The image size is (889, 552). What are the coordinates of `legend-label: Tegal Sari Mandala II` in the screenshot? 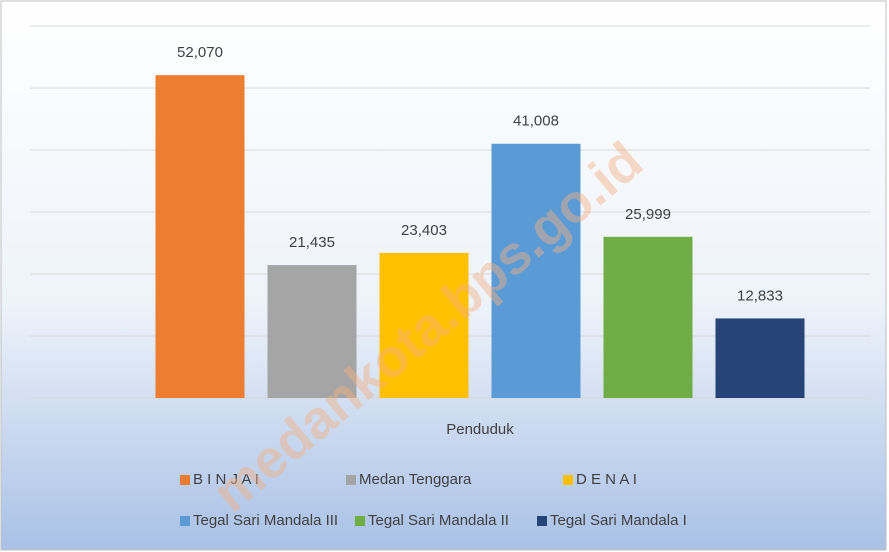 It's located at (438, 520).